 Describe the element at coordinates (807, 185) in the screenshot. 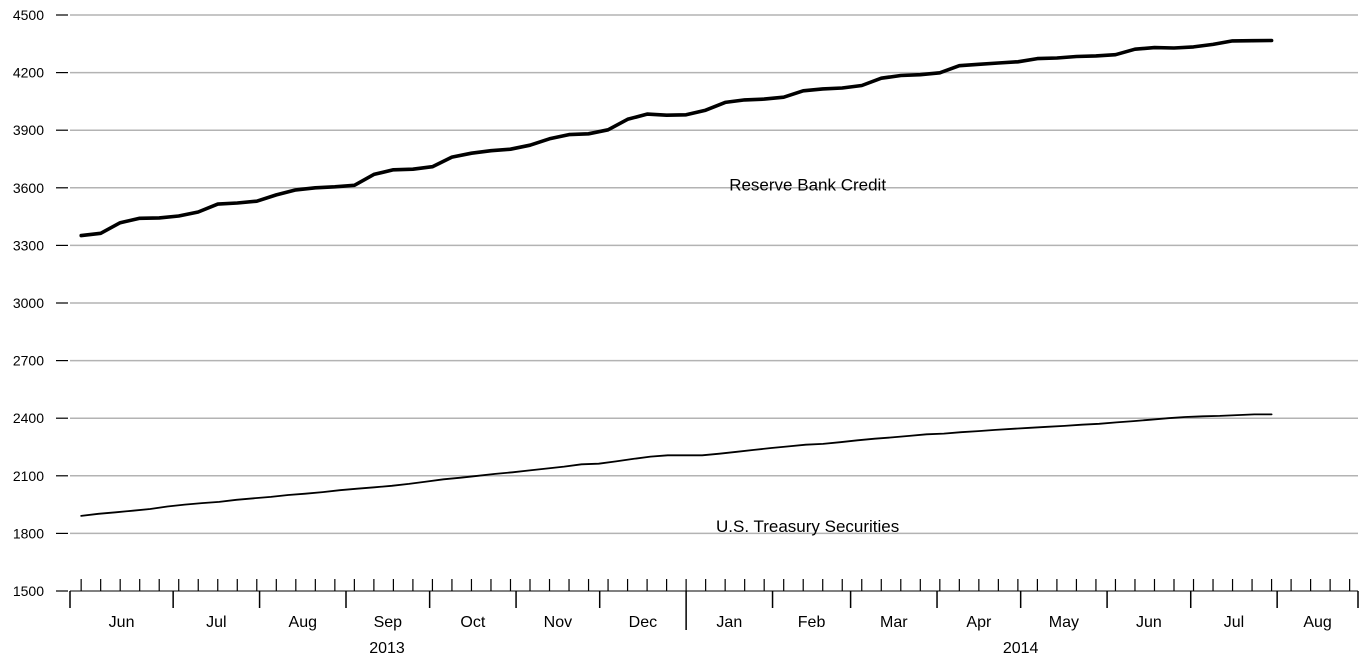

I see `reserve-bank-credit-label: Reserve Bank Credit` at that location.